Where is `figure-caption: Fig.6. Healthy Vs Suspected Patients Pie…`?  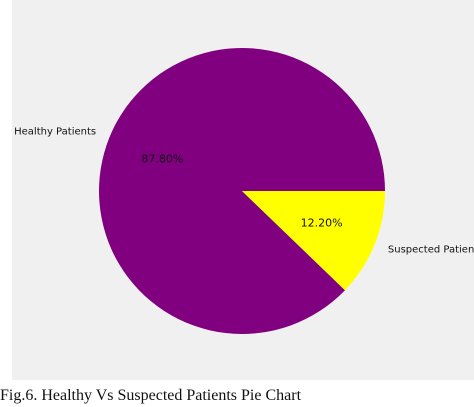
figure-caption: Fig.6. Healthy Vs Suspected Patients Pie… is located at coordinates (151, 395).